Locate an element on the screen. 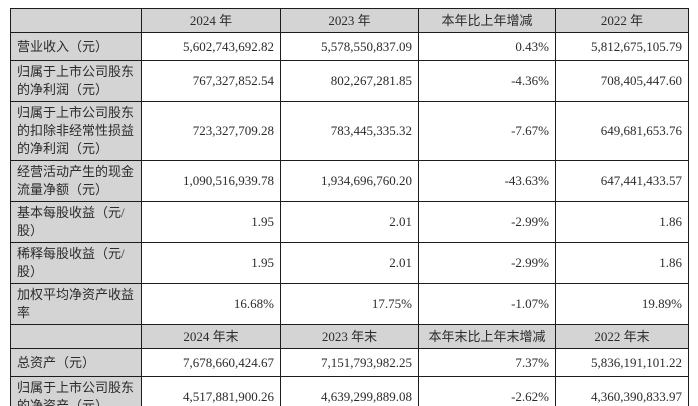  cell-value-2024: 723,327,709.28 is located at coordinates (211, 131).